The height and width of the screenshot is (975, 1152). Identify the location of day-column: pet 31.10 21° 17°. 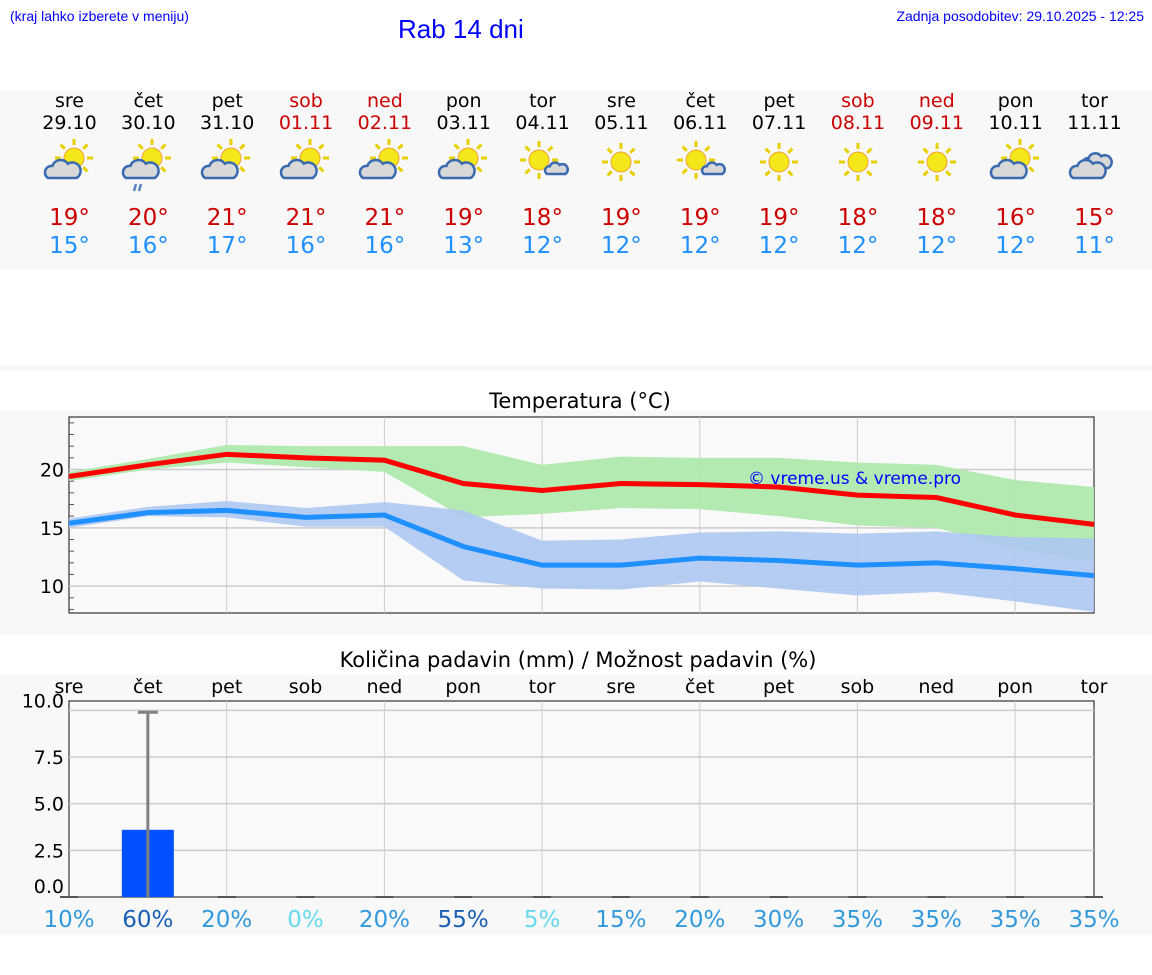
(227, 175).